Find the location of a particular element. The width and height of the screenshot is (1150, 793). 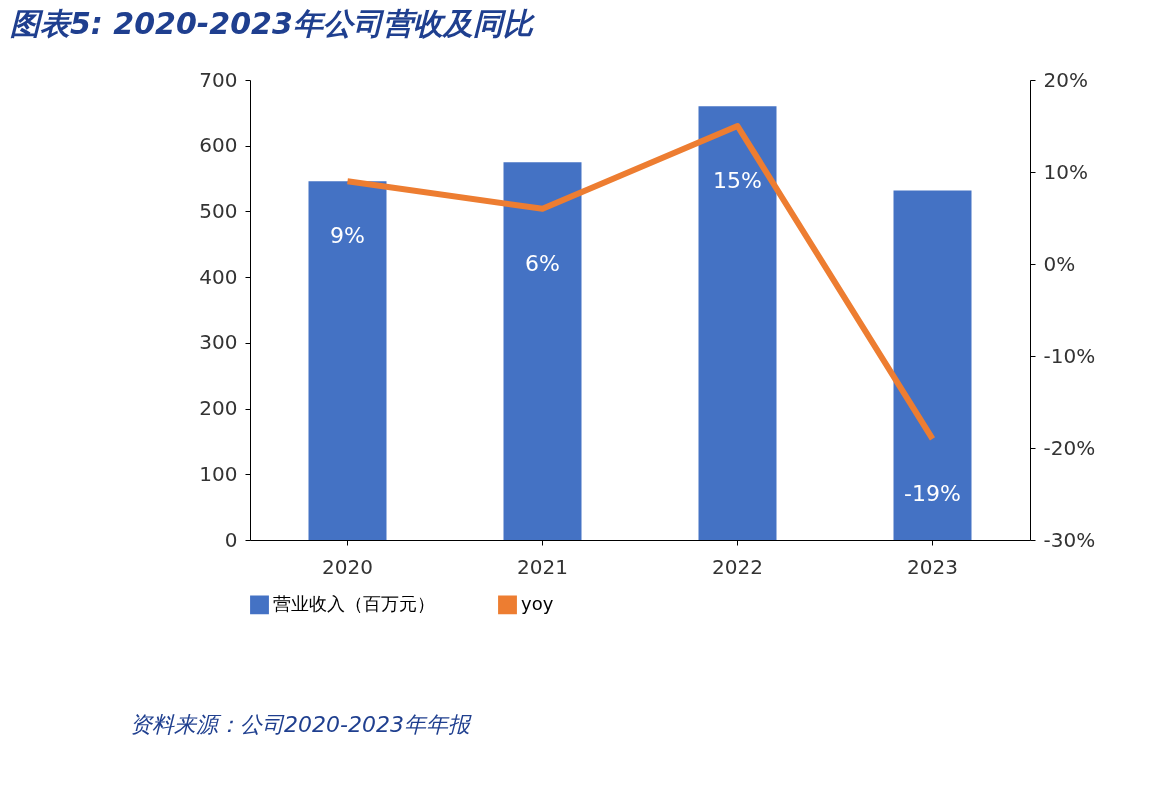

y-tick-label: 300 is located at coordinates (218, 342).